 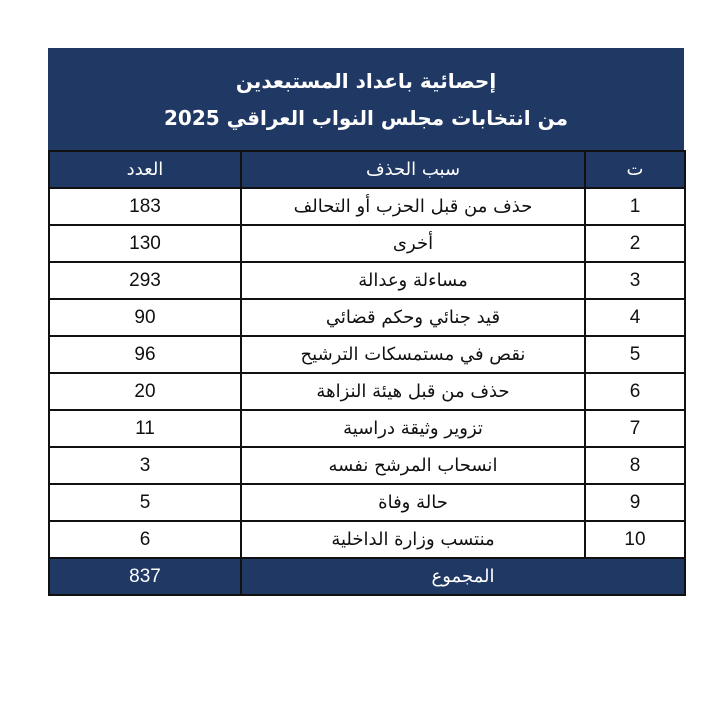 What do you see at coordinates (145, 502) in the screenshot?
I see `row-count: 5` at bounding box center [145, 502].